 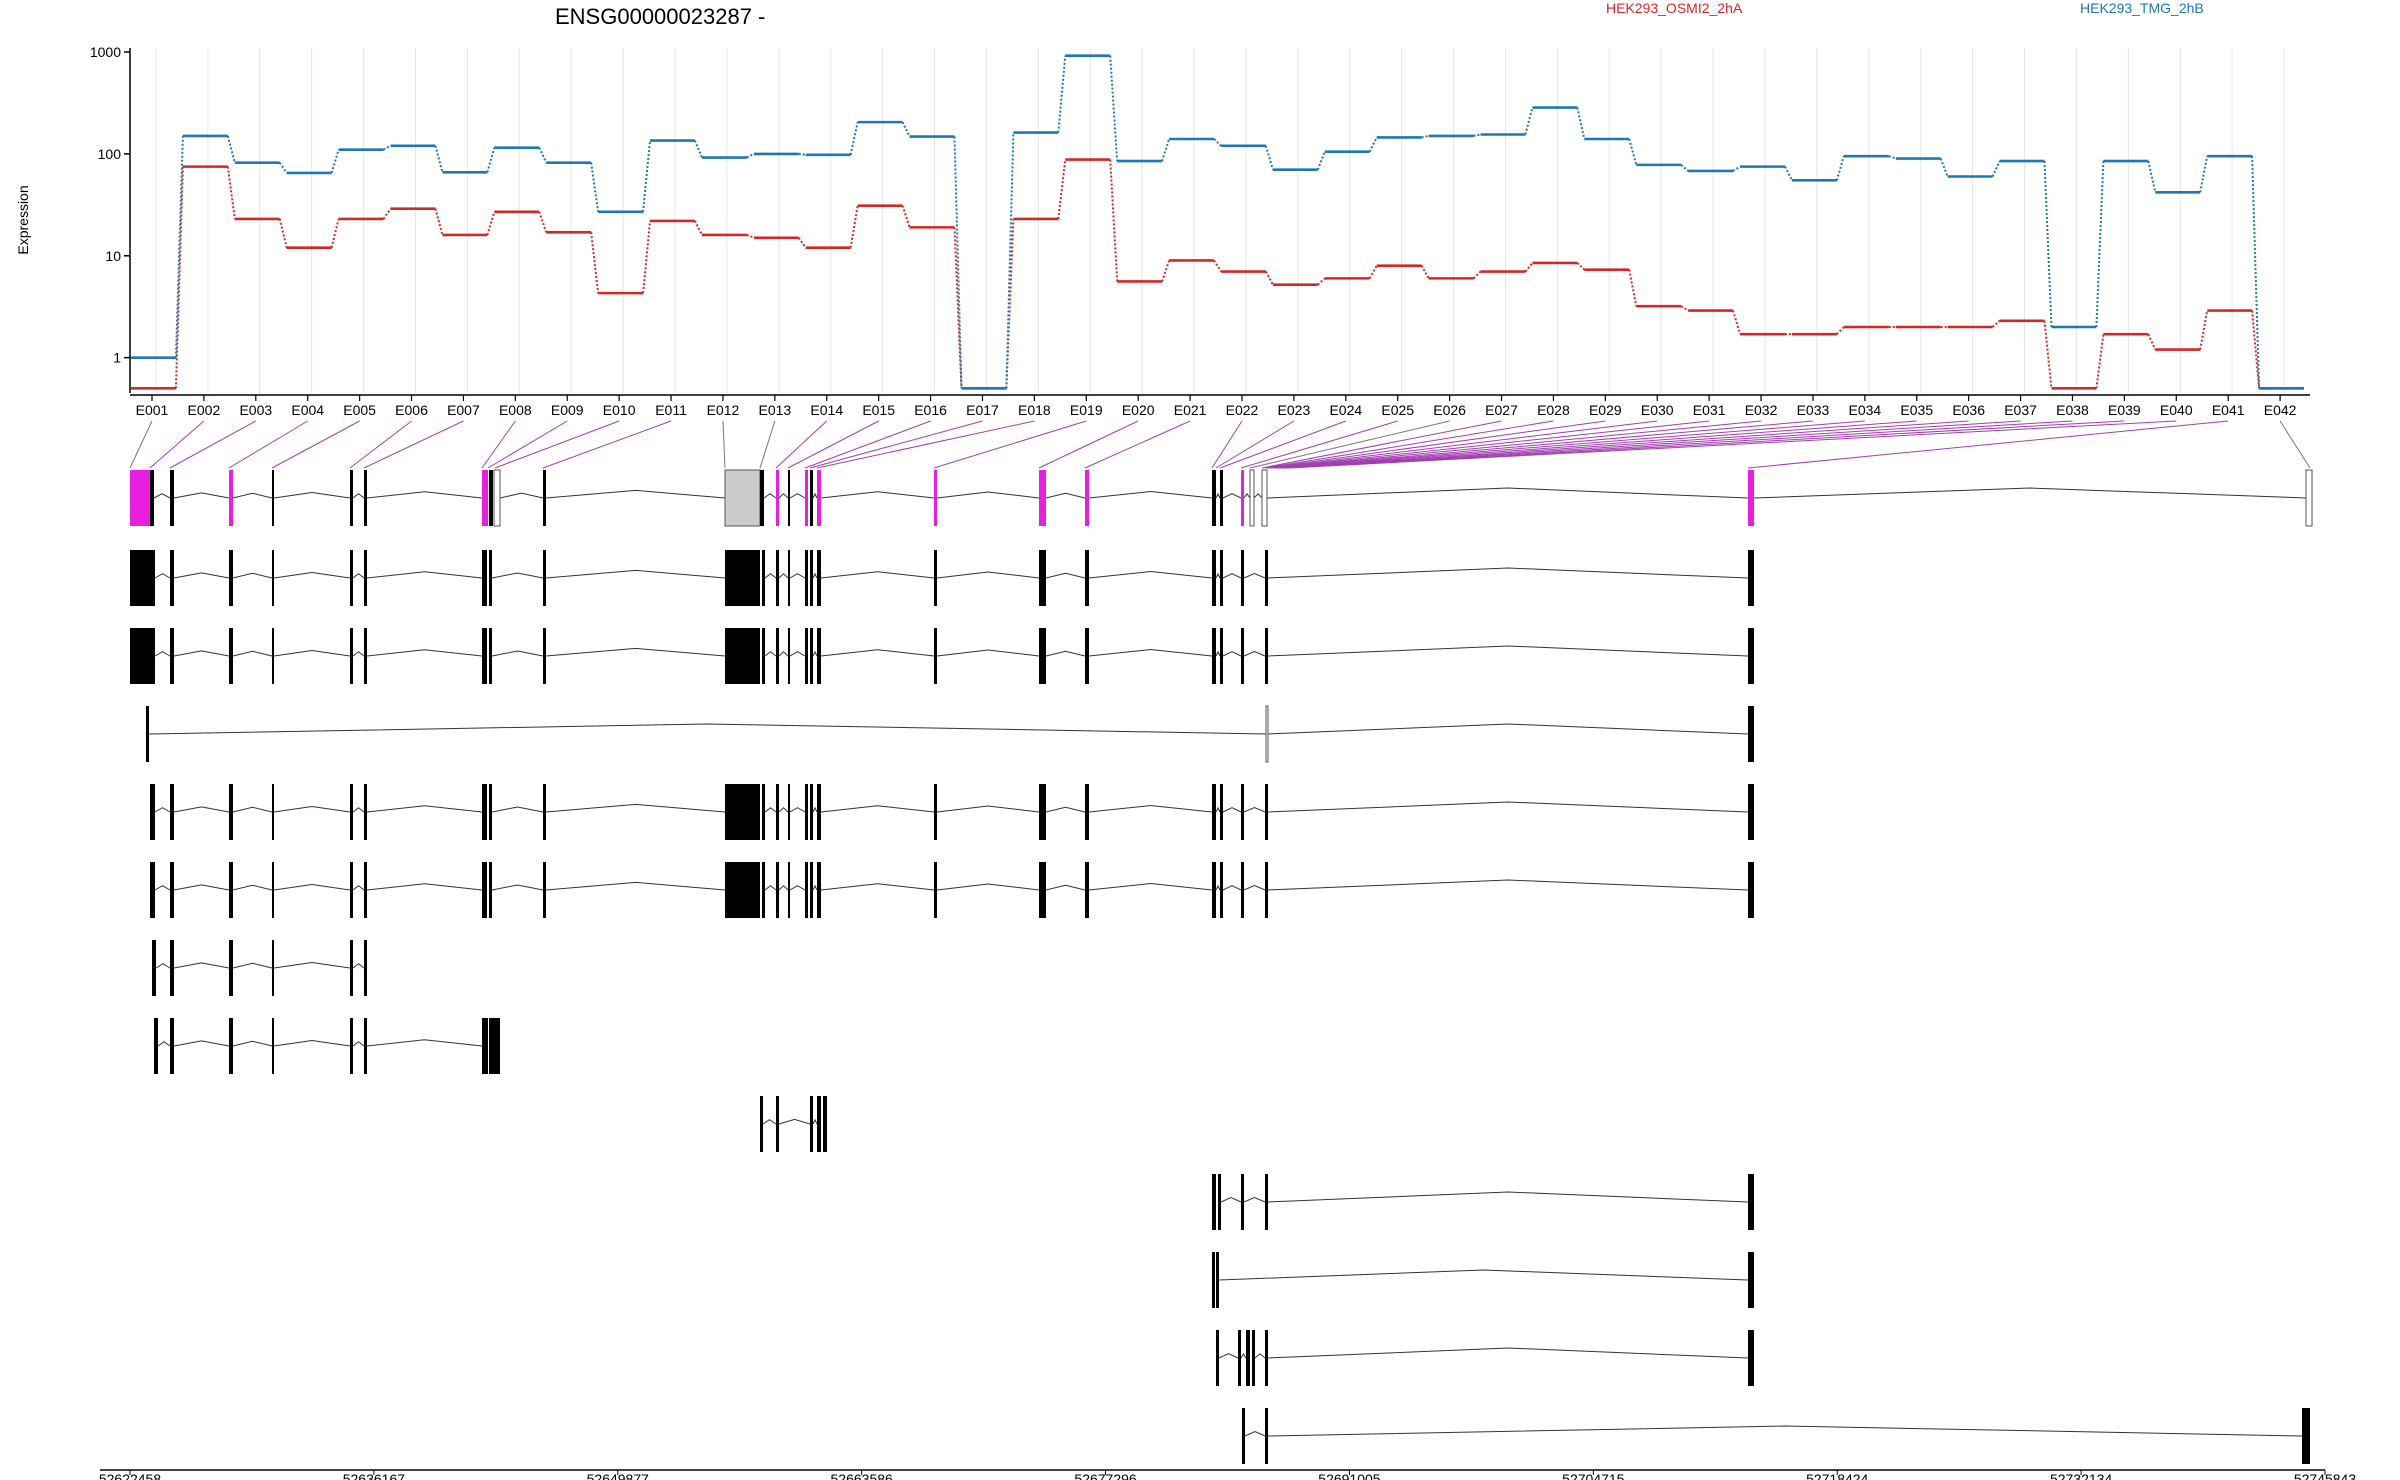 I want to click on transcript-track, so click(x=942, y=578).